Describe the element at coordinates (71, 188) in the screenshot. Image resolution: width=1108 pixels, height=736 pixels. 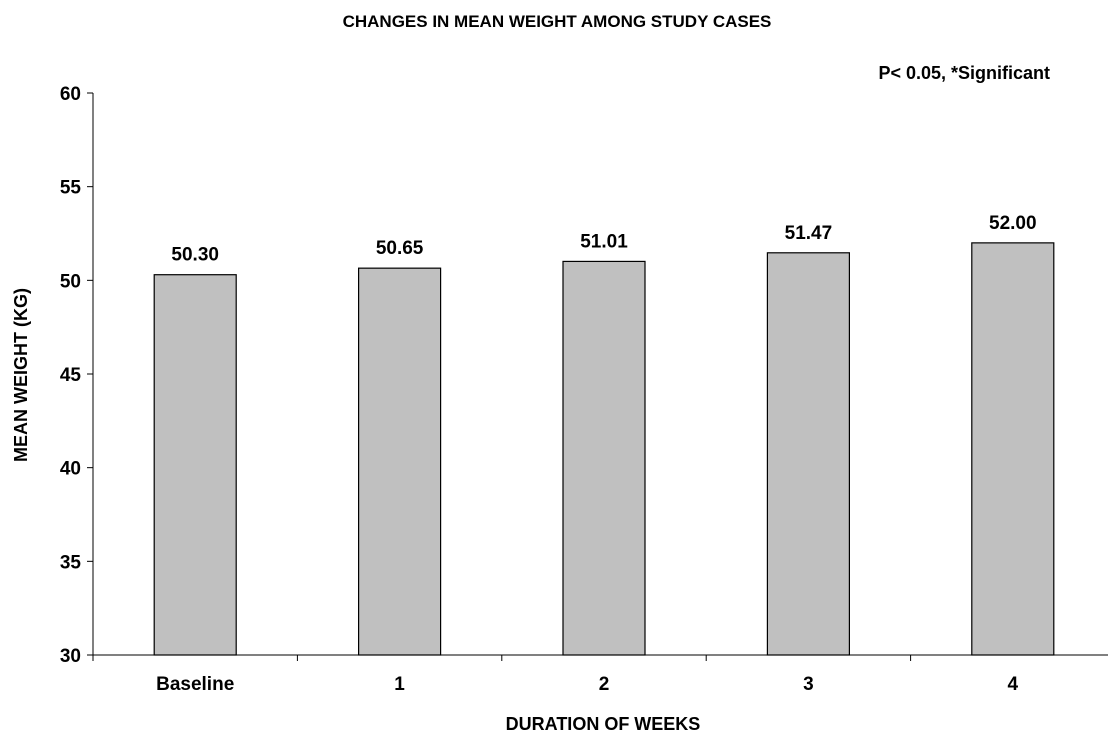
I see `y-tick-label: 55` at that location.